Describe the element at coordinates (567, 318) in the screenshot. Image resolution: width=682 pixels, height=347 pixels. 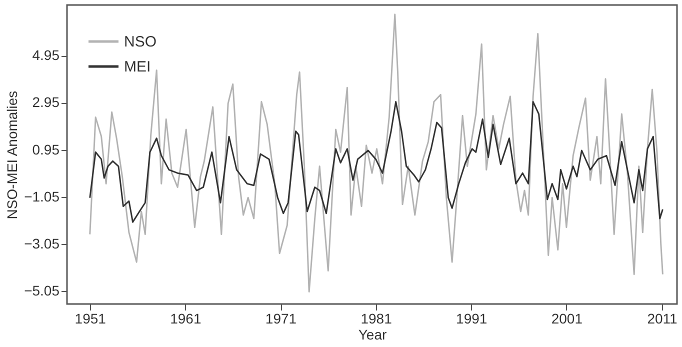
I see `x-tick-label: 2001` at that location.